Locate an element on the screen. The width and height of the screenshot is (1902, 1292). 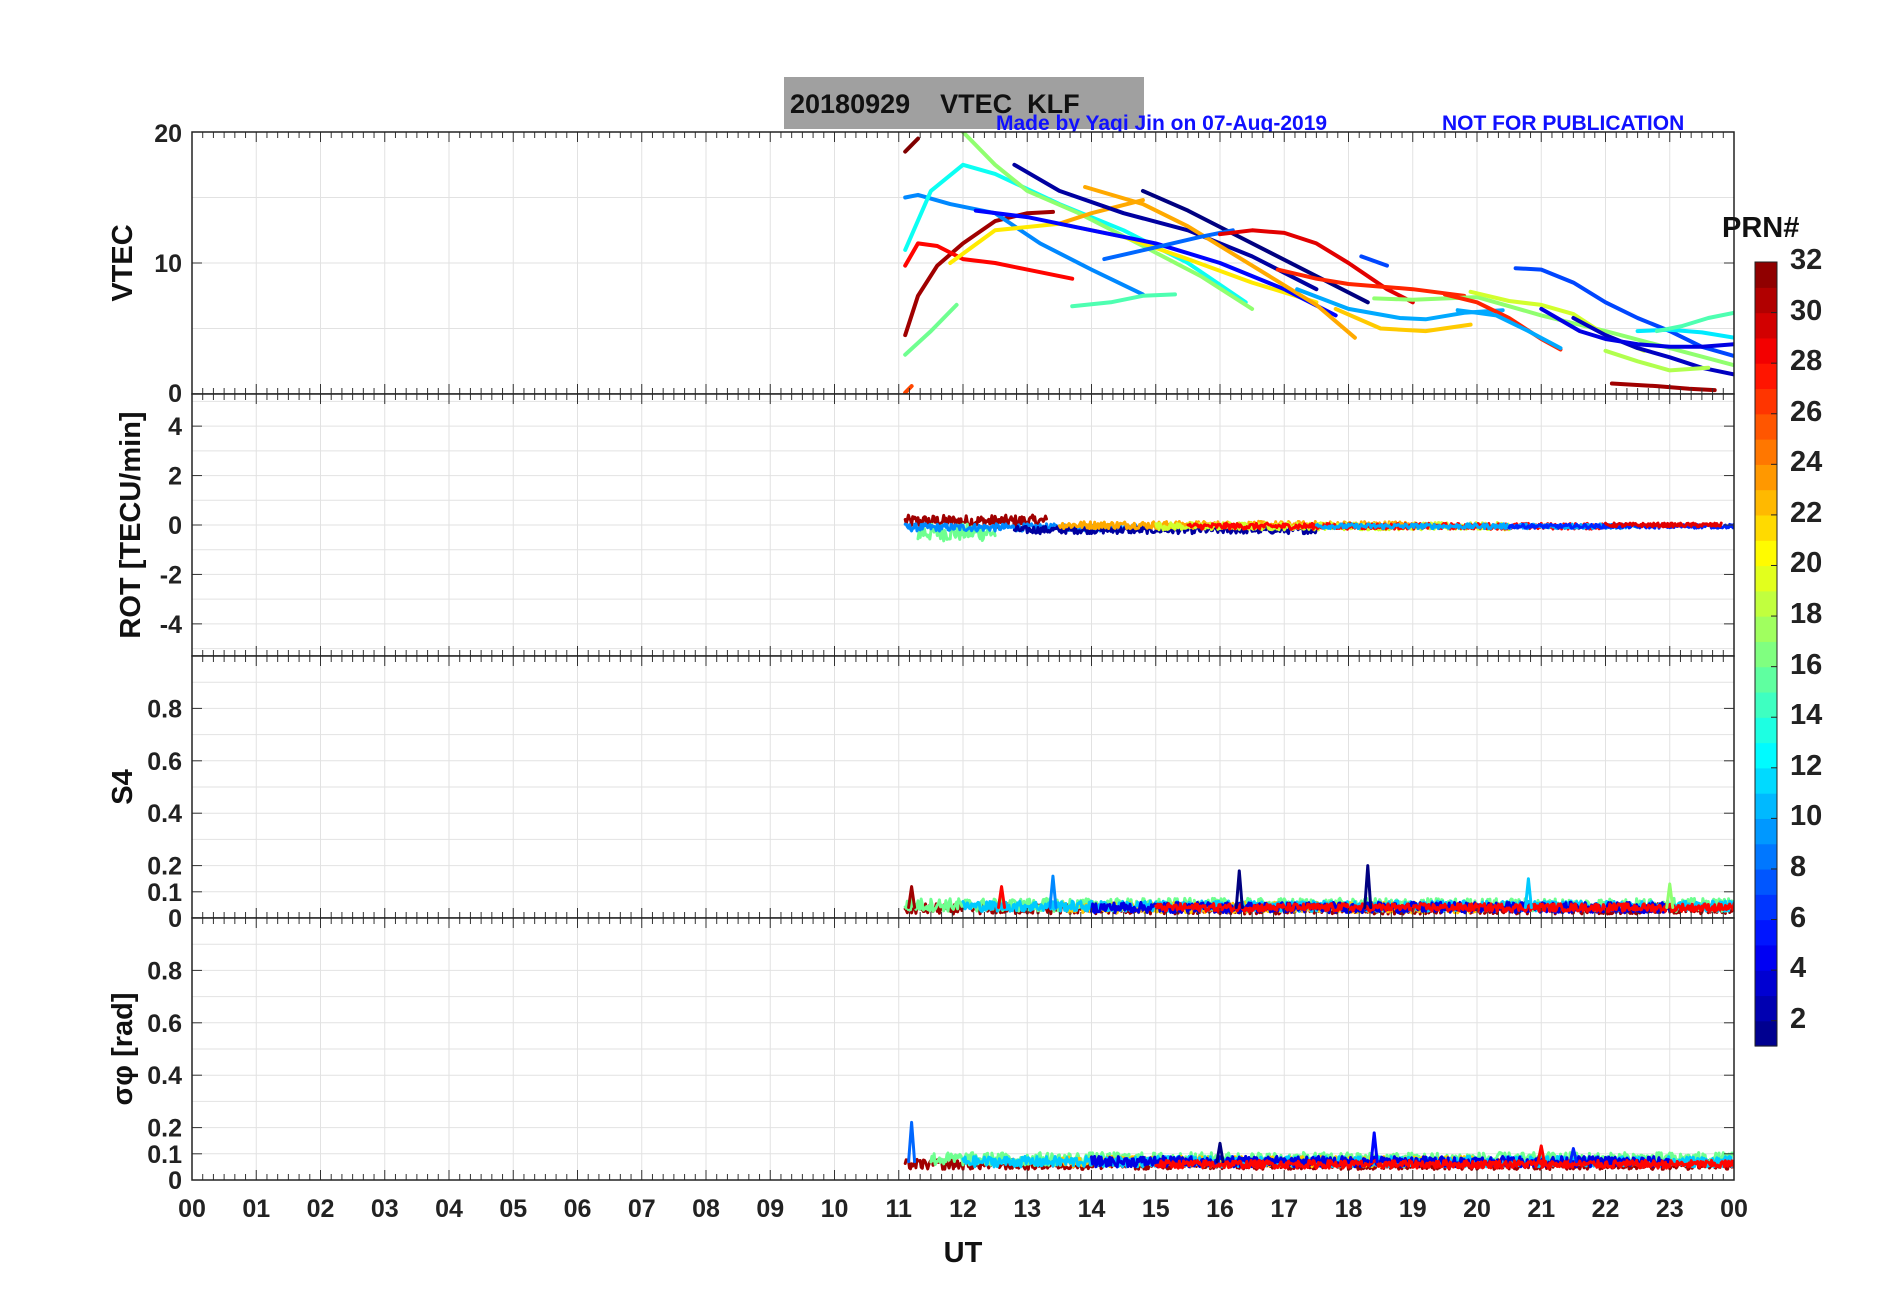
x-tick-label: 05 is located at coordinates (513, 1209).